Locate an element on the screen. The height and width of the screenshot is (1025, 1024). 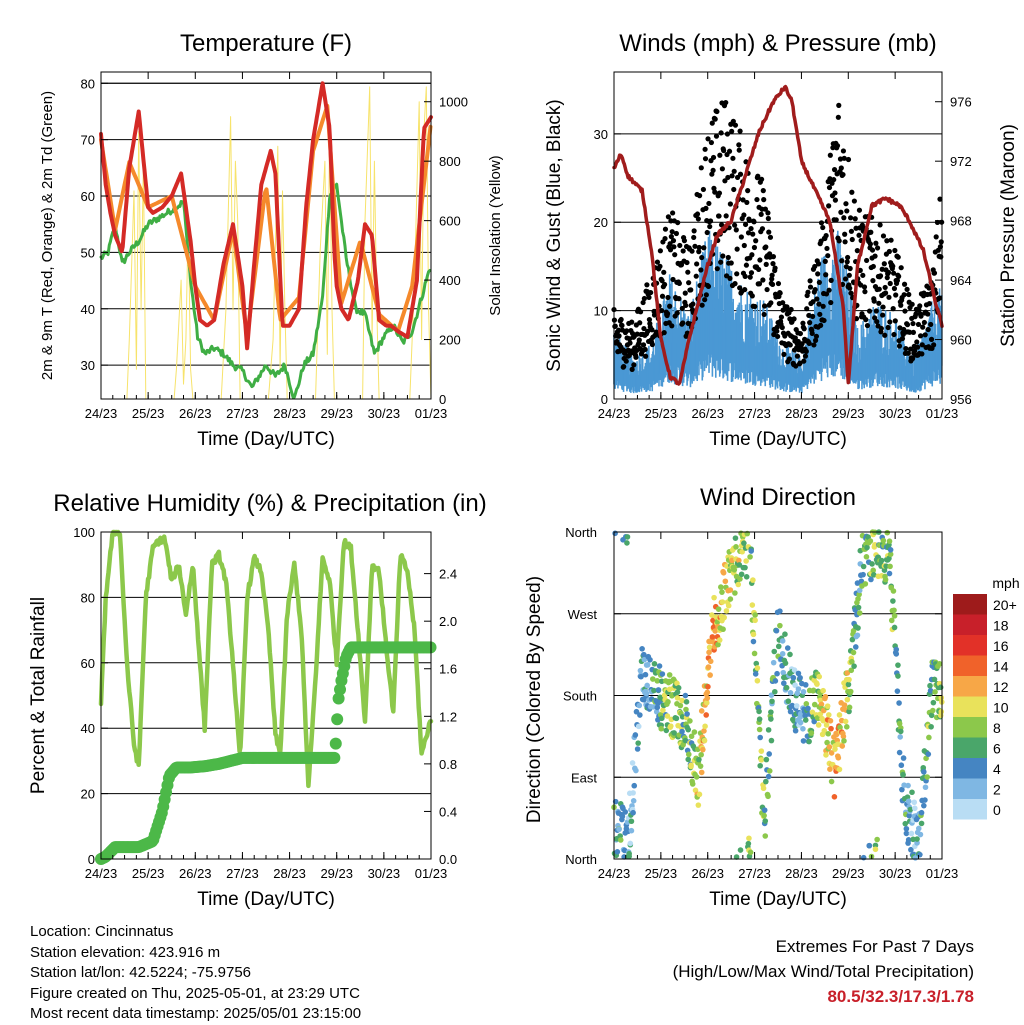
panel1-y2tick-label: 200 is located at coordinates (450, 340).